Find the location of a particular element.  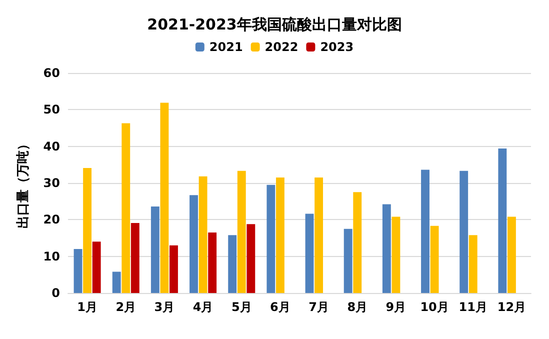

x-tick-label: 2月 is located at coordinates (126, 307).